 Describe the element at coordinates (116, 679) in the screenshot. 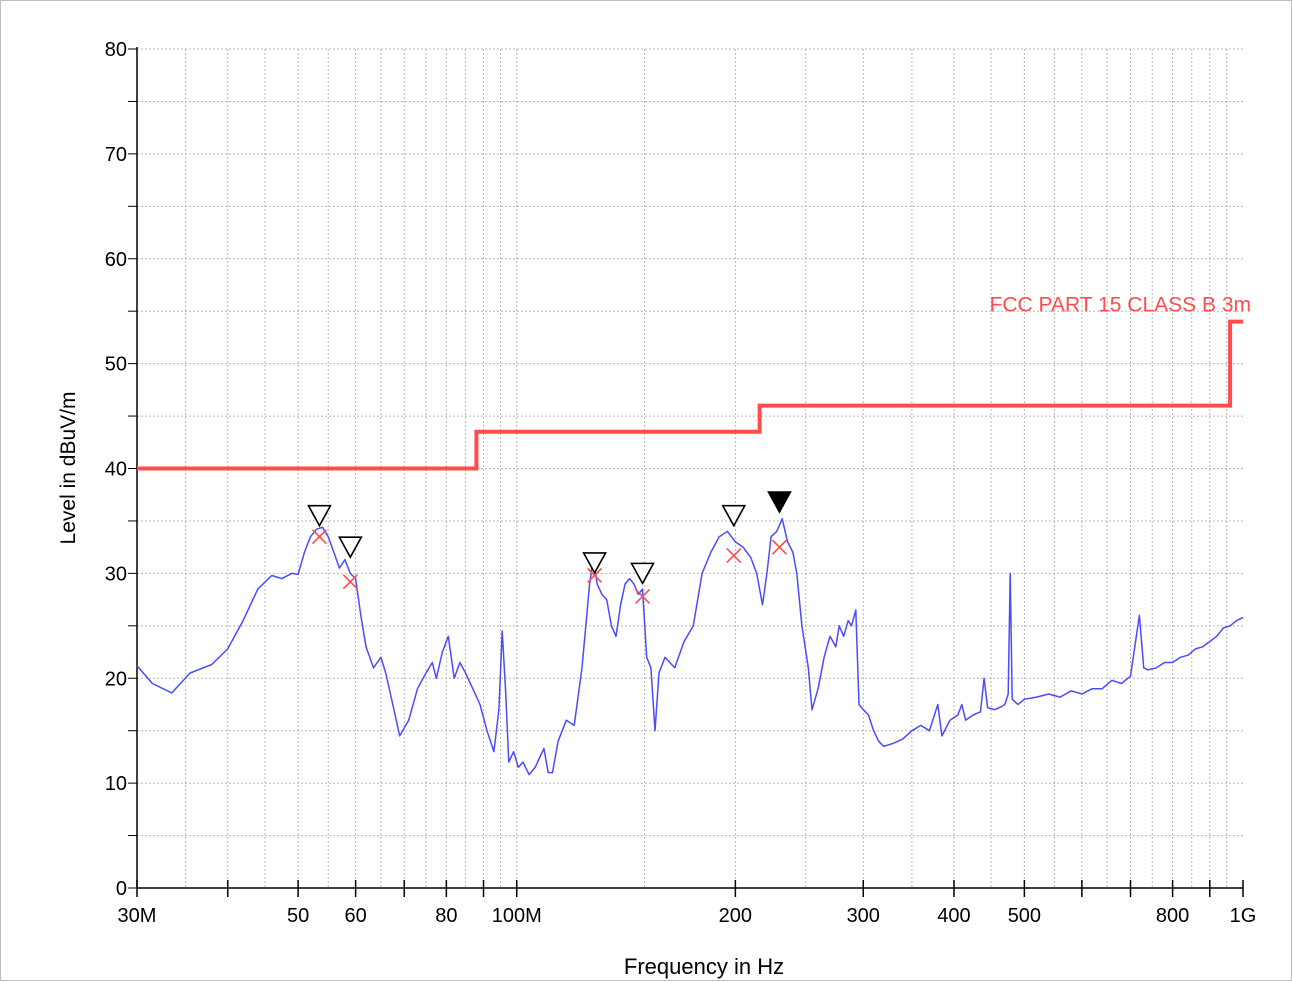

I see `y-tick-label: 20` at that location.